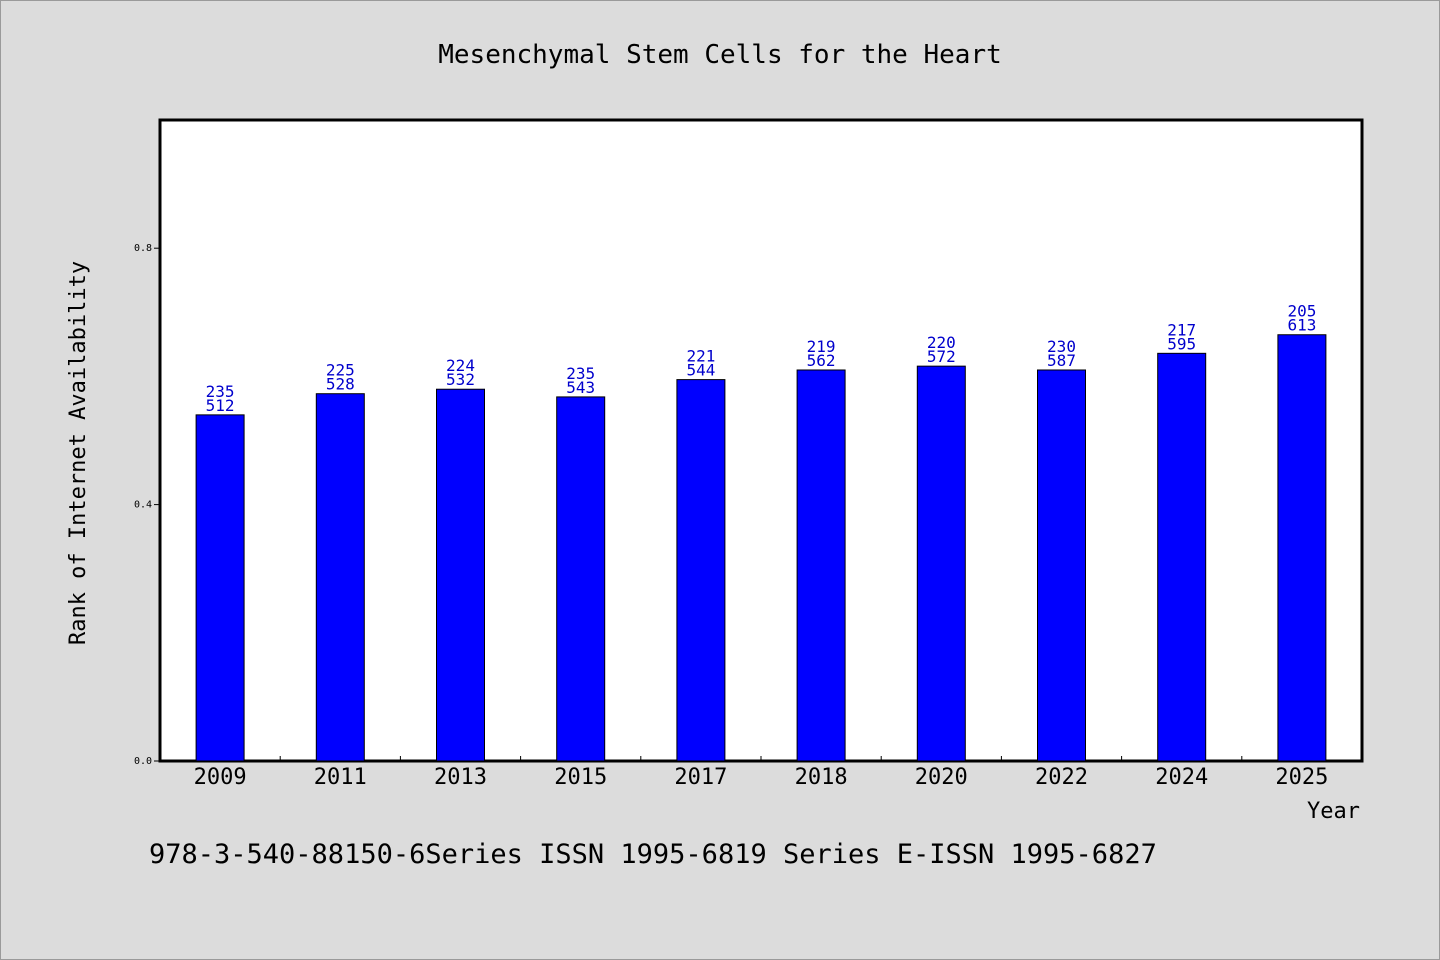  I want to click on y-tick-label: 0.4, so click(143, 505).